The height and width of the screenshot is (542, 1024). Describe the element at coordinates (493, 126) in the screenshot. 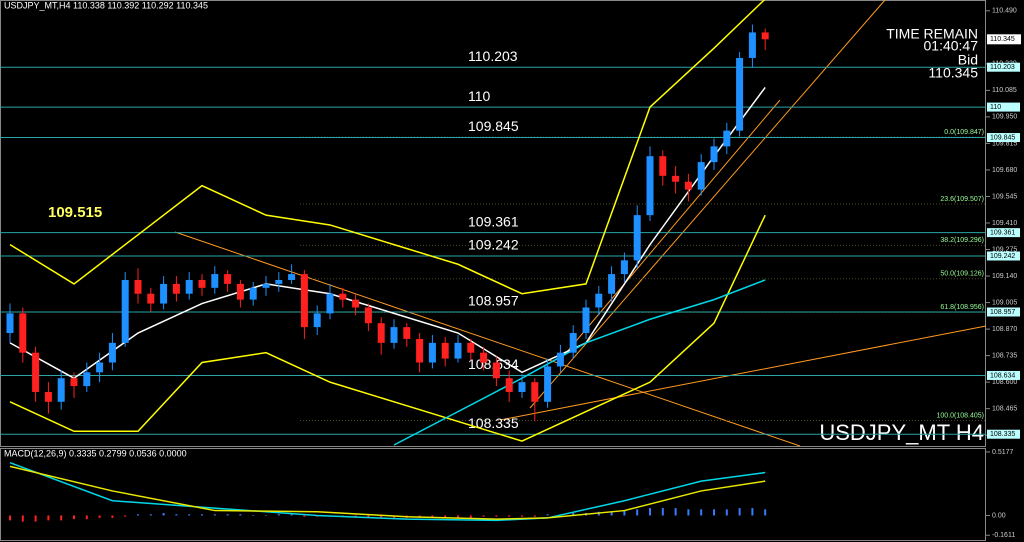

I see `level-label: 109.845` at that location.